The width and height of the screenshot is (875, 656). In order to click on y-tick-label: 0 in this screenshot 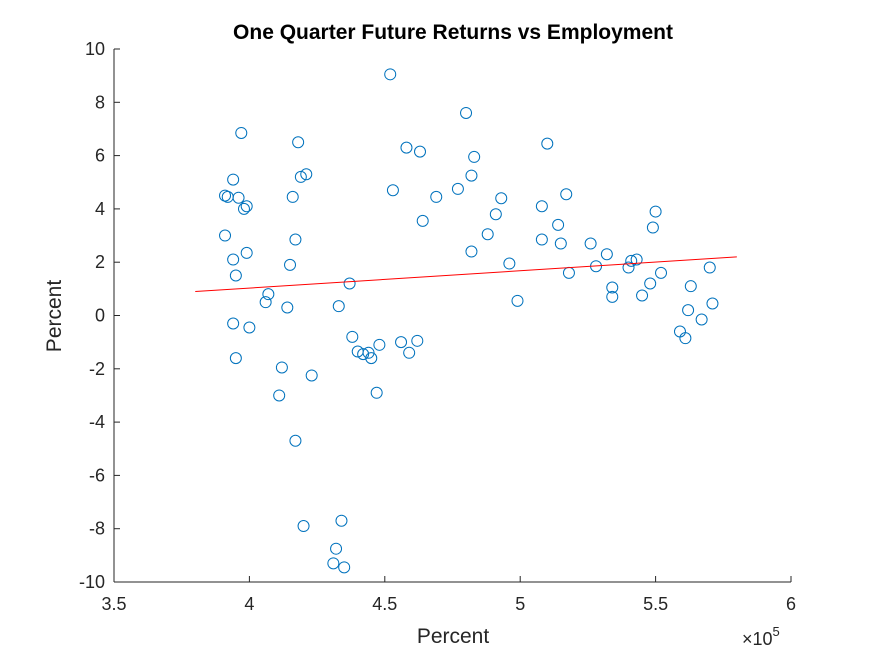, I will do `click(100, 316)`.